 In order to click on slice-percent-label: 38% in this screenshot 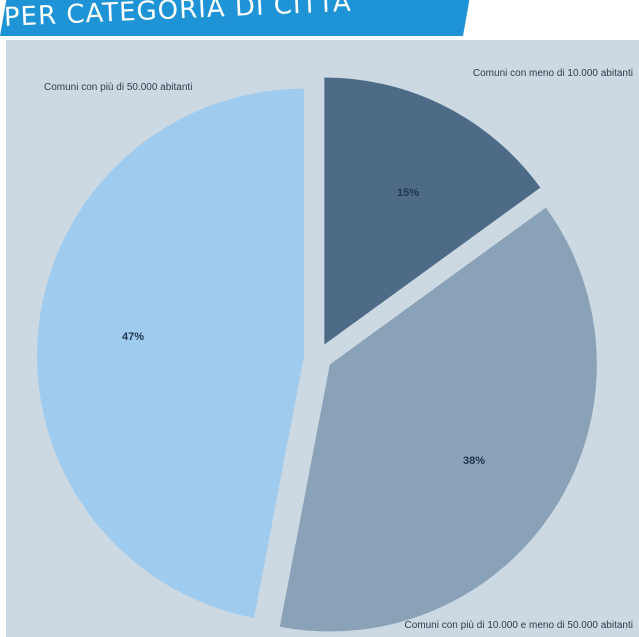, I will do `click(474, 461)`.